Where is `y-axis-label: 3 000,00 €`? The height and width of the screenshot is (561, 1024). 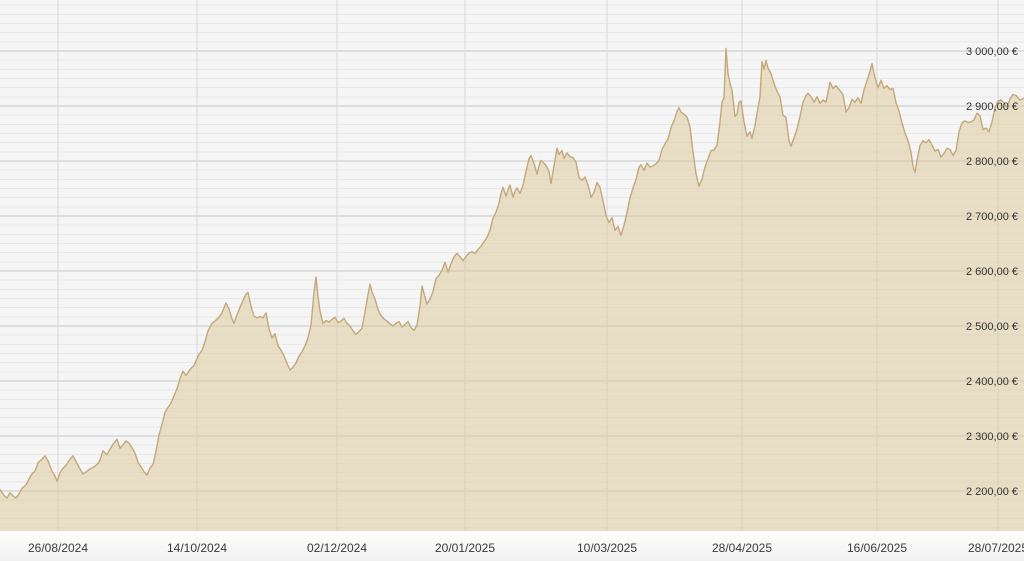
y-axis-label: 3 000,00 € is located at coordinates (992, 52).